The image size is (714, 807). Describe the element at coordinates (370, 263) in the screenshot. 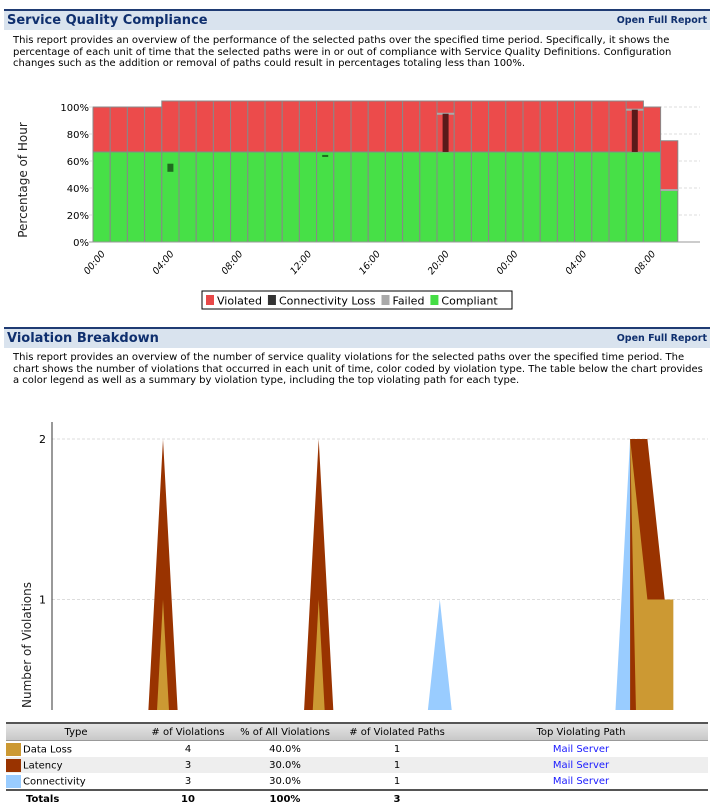

I see `x-tick-label: 16:00` at that location.